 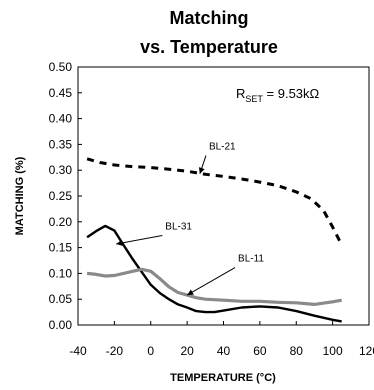 I want to click on x-tick-label: -20, so click(x=115, y=351).